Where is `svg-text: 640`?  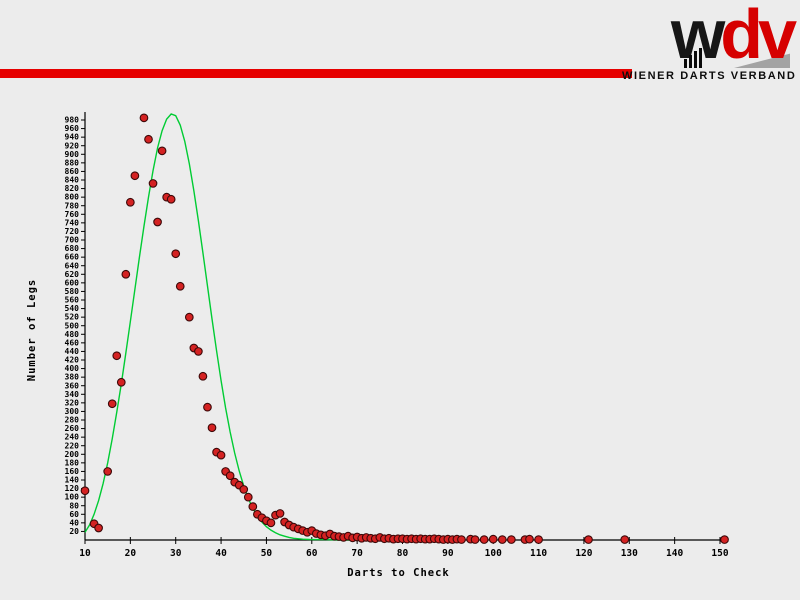
svg-text: 640 is located at coordinates (72, 265).